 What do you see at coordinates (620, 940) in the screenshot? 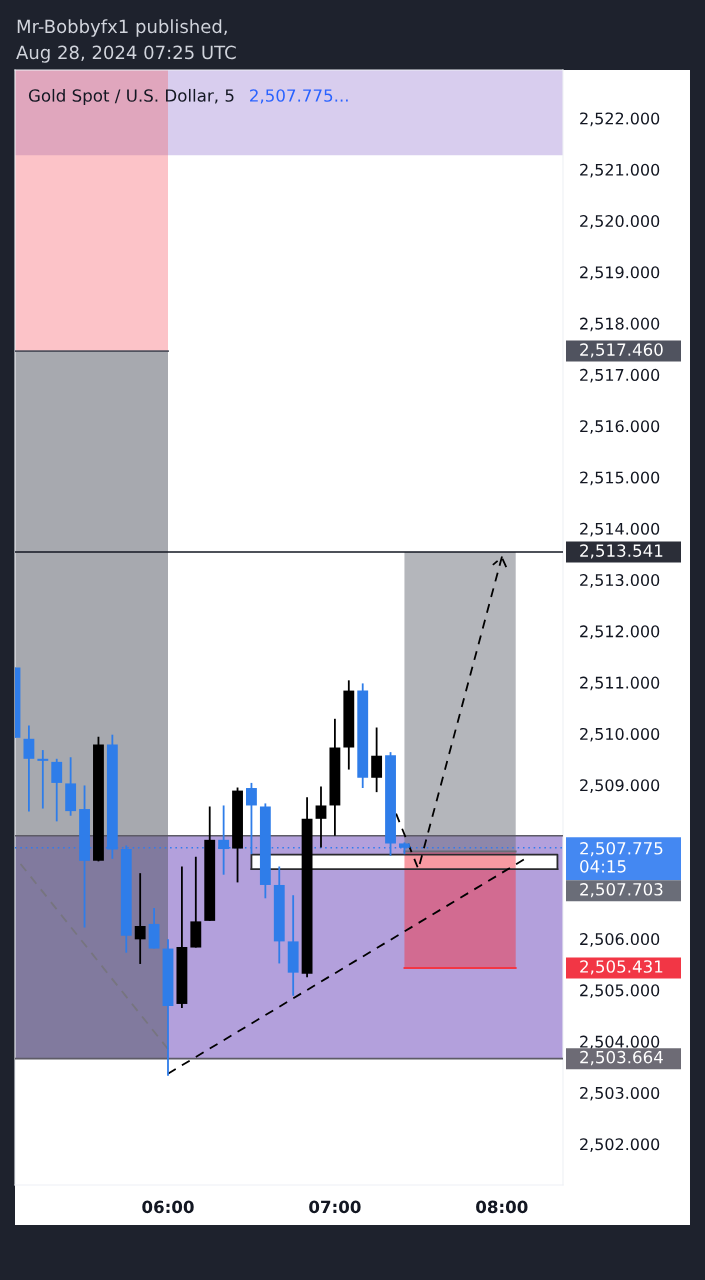
I see `y-tick-label: 2,506.000` at bounding box center [620, 940].